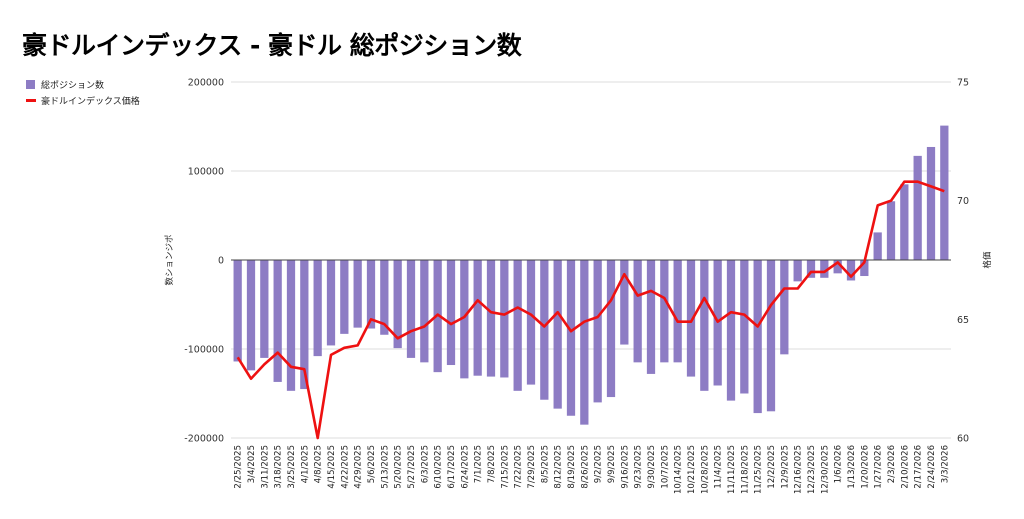 This screenshot has height=519, width=1024. Describe the element at coordinates (799, 469) in the screenshot. I see `x-tick-label: 12/16/2025` at that location.